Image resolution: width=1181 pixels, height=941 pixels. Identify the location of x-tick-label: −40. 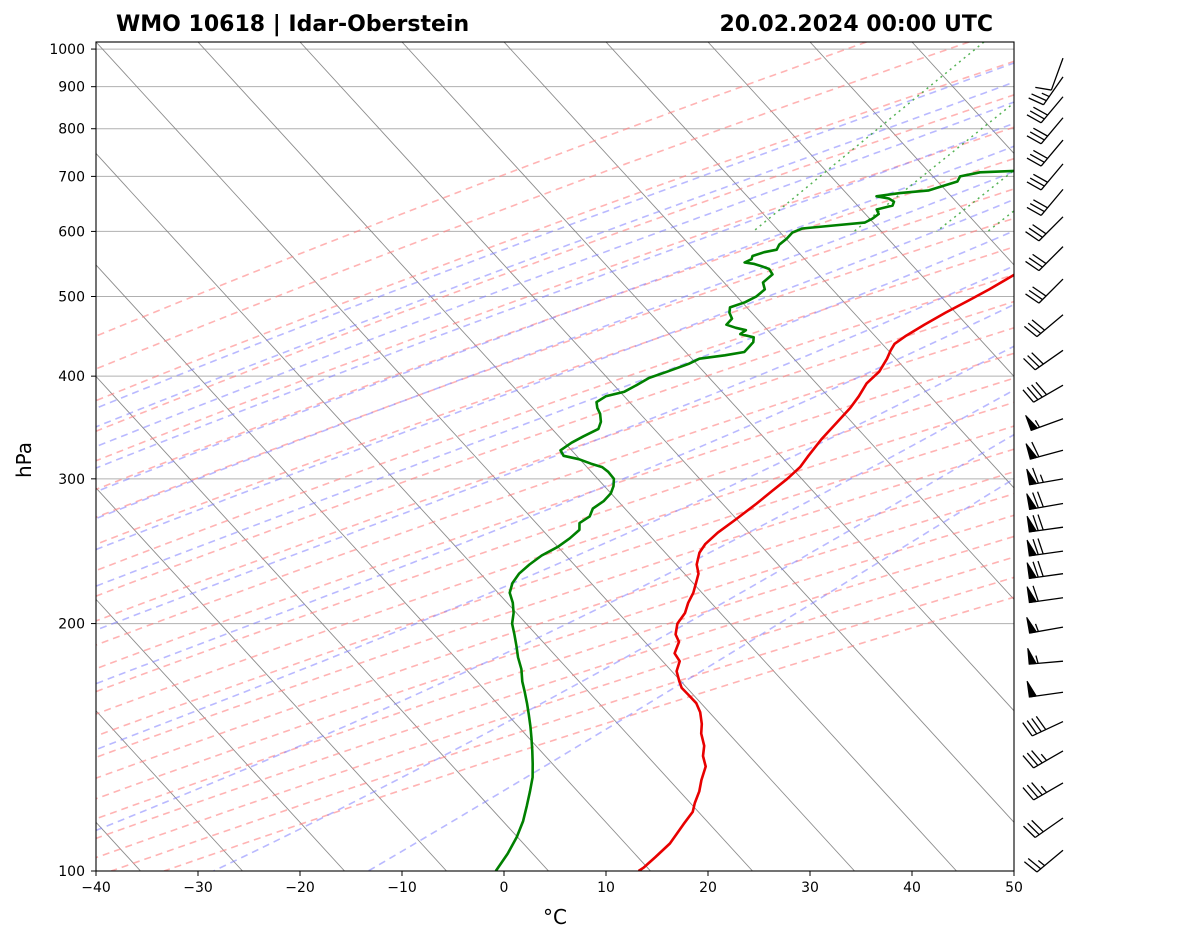
(96, 888).